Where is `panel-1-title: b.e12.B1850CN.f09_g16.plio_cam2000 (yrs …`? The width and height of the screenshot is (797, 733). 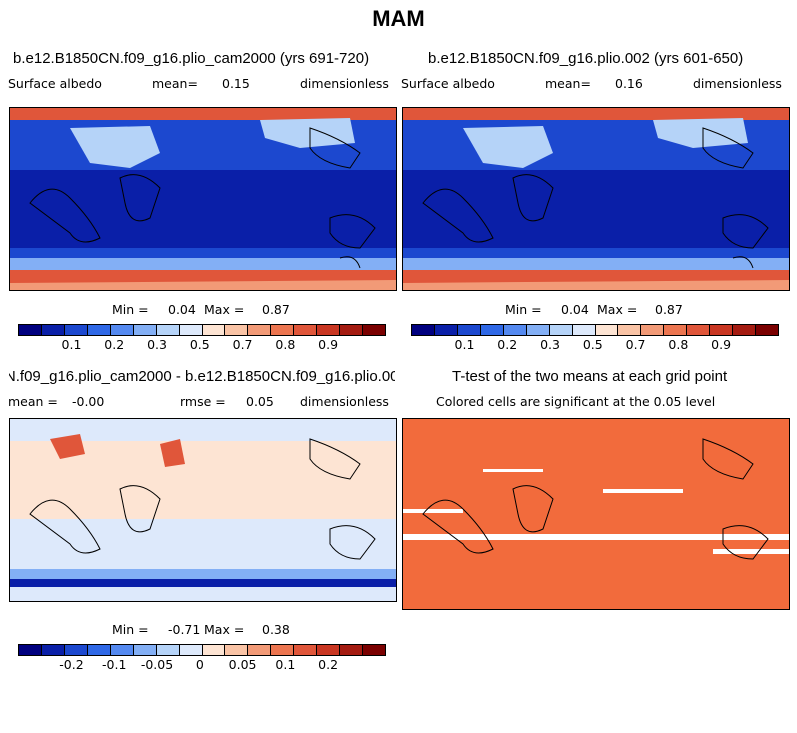
panel-1-title: b.e12.B1850CN.f09_g16.plio_cam2000 (yrs … is located at coordinates (191, 58).